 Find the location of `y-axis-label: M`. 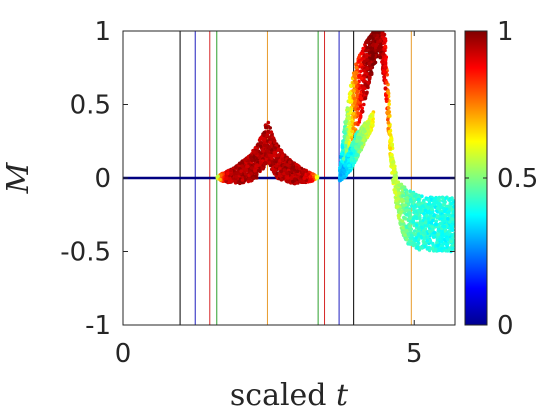

y-axis-label: M is located at coordinates (18, 177).